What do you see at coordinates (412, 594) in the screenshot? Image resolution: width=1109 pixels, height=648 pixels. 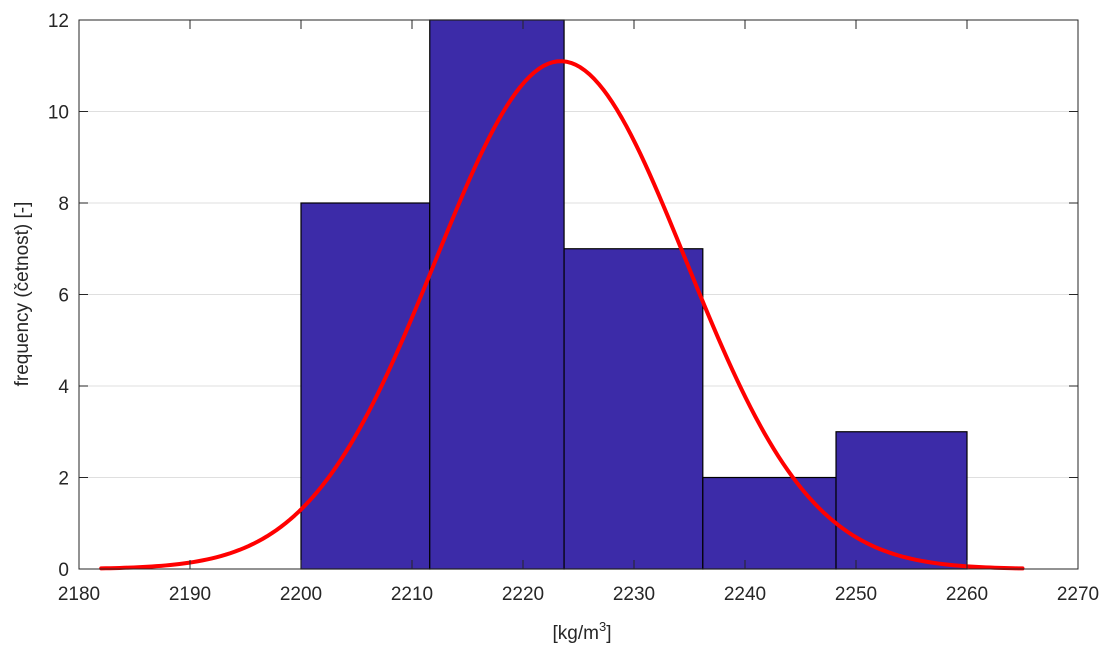 I see `x-tick-label: 2210` at bounding box center [412, 594].